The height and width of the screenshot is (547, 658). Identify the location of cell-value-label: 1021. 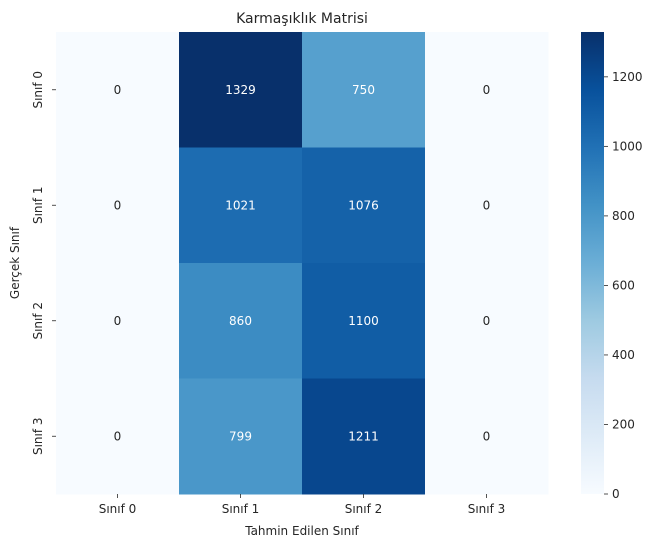
(240, 205).